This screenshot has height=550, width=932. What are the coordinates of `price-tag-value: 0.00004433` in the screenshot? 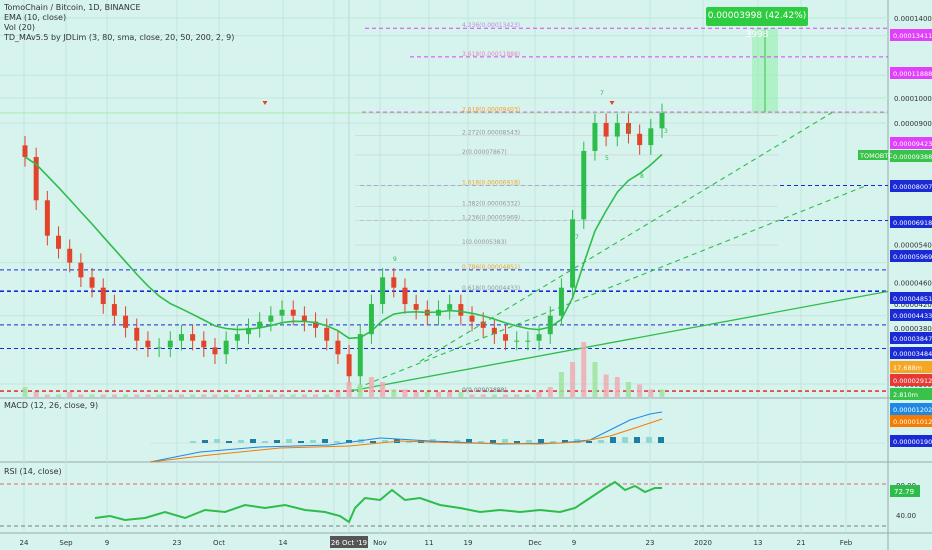 It's located at (912, 316).